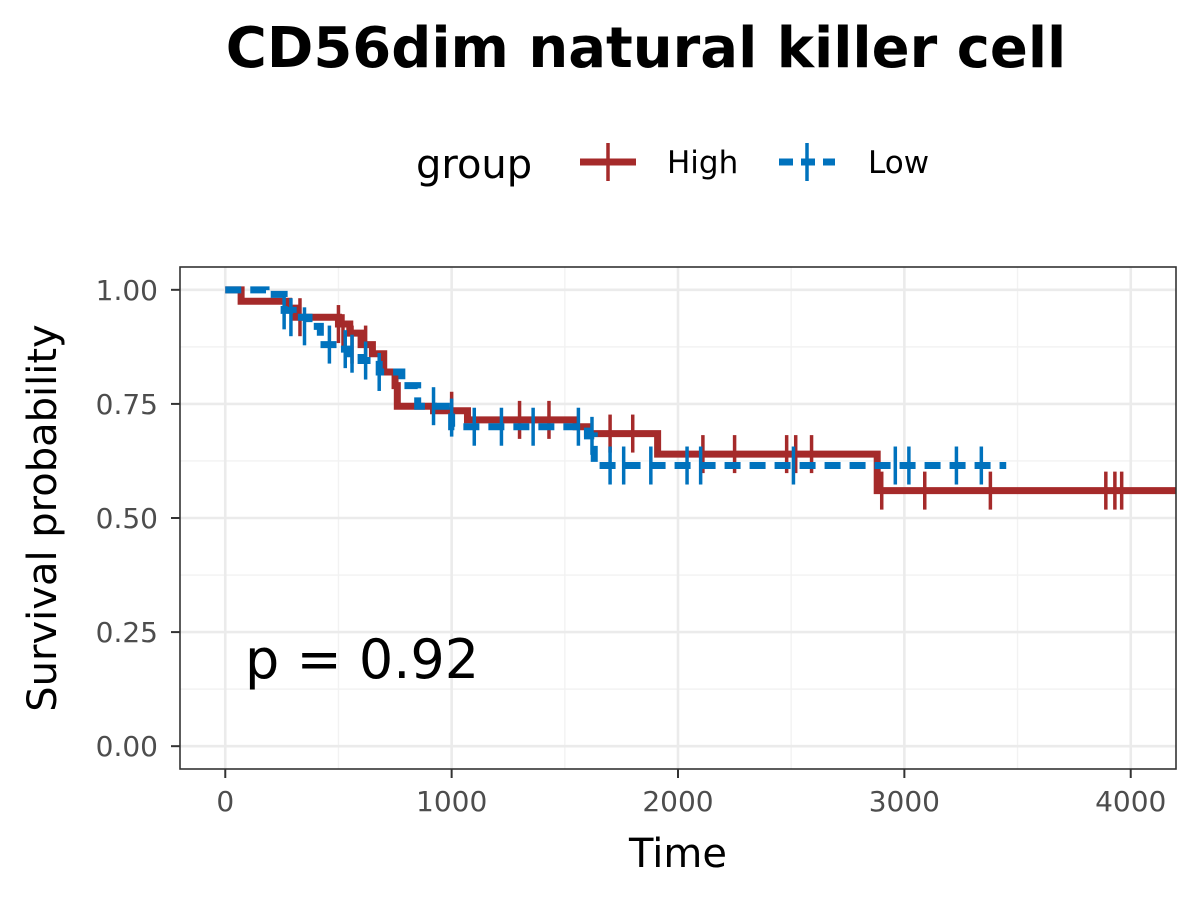 This screenshot has width=1200, height=900. Describe the element at coordinates (127, 632) in the screenshot. I see `y-tick-label: 0.25` at that location.